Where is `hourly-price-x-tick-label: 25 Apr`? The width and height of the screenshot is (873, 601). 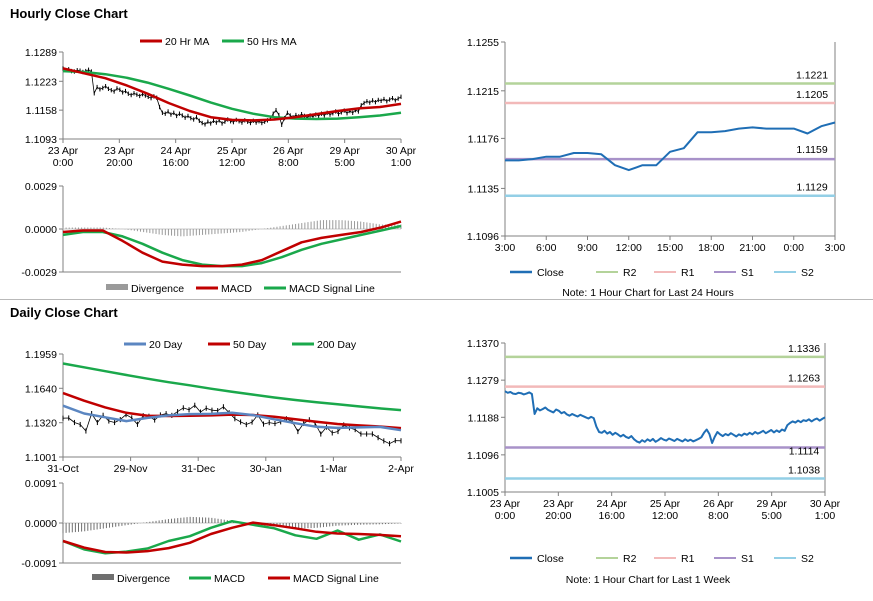 hourly-price-x-tick-label: 25 Apr is located at coordinates (232, 151).